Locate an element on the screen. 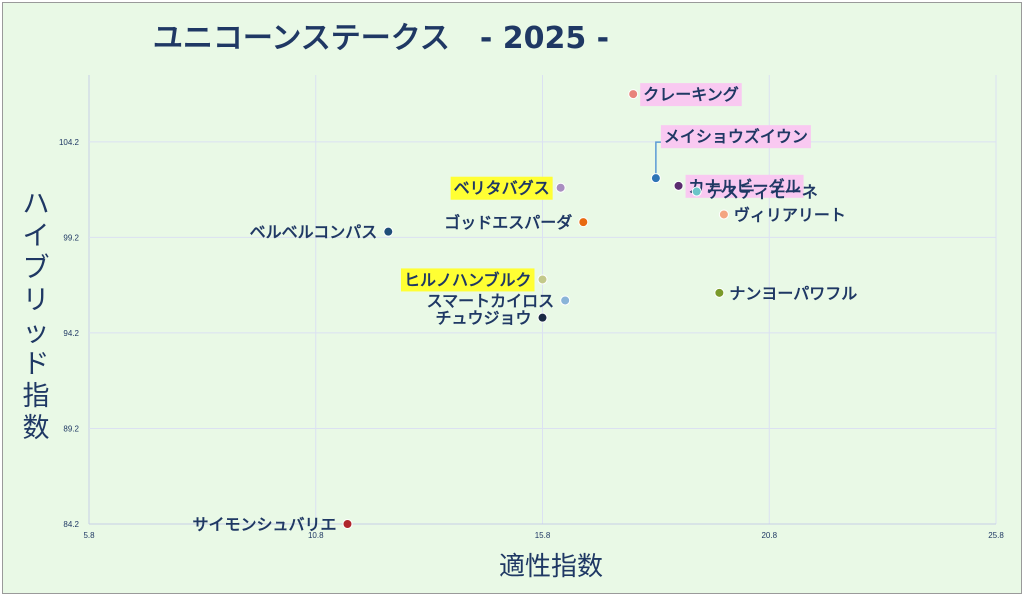 Image resolution: width=1024 pixels, height=596 pixels. point-group: メイショウズイウン is located at coordinates (730, 154).